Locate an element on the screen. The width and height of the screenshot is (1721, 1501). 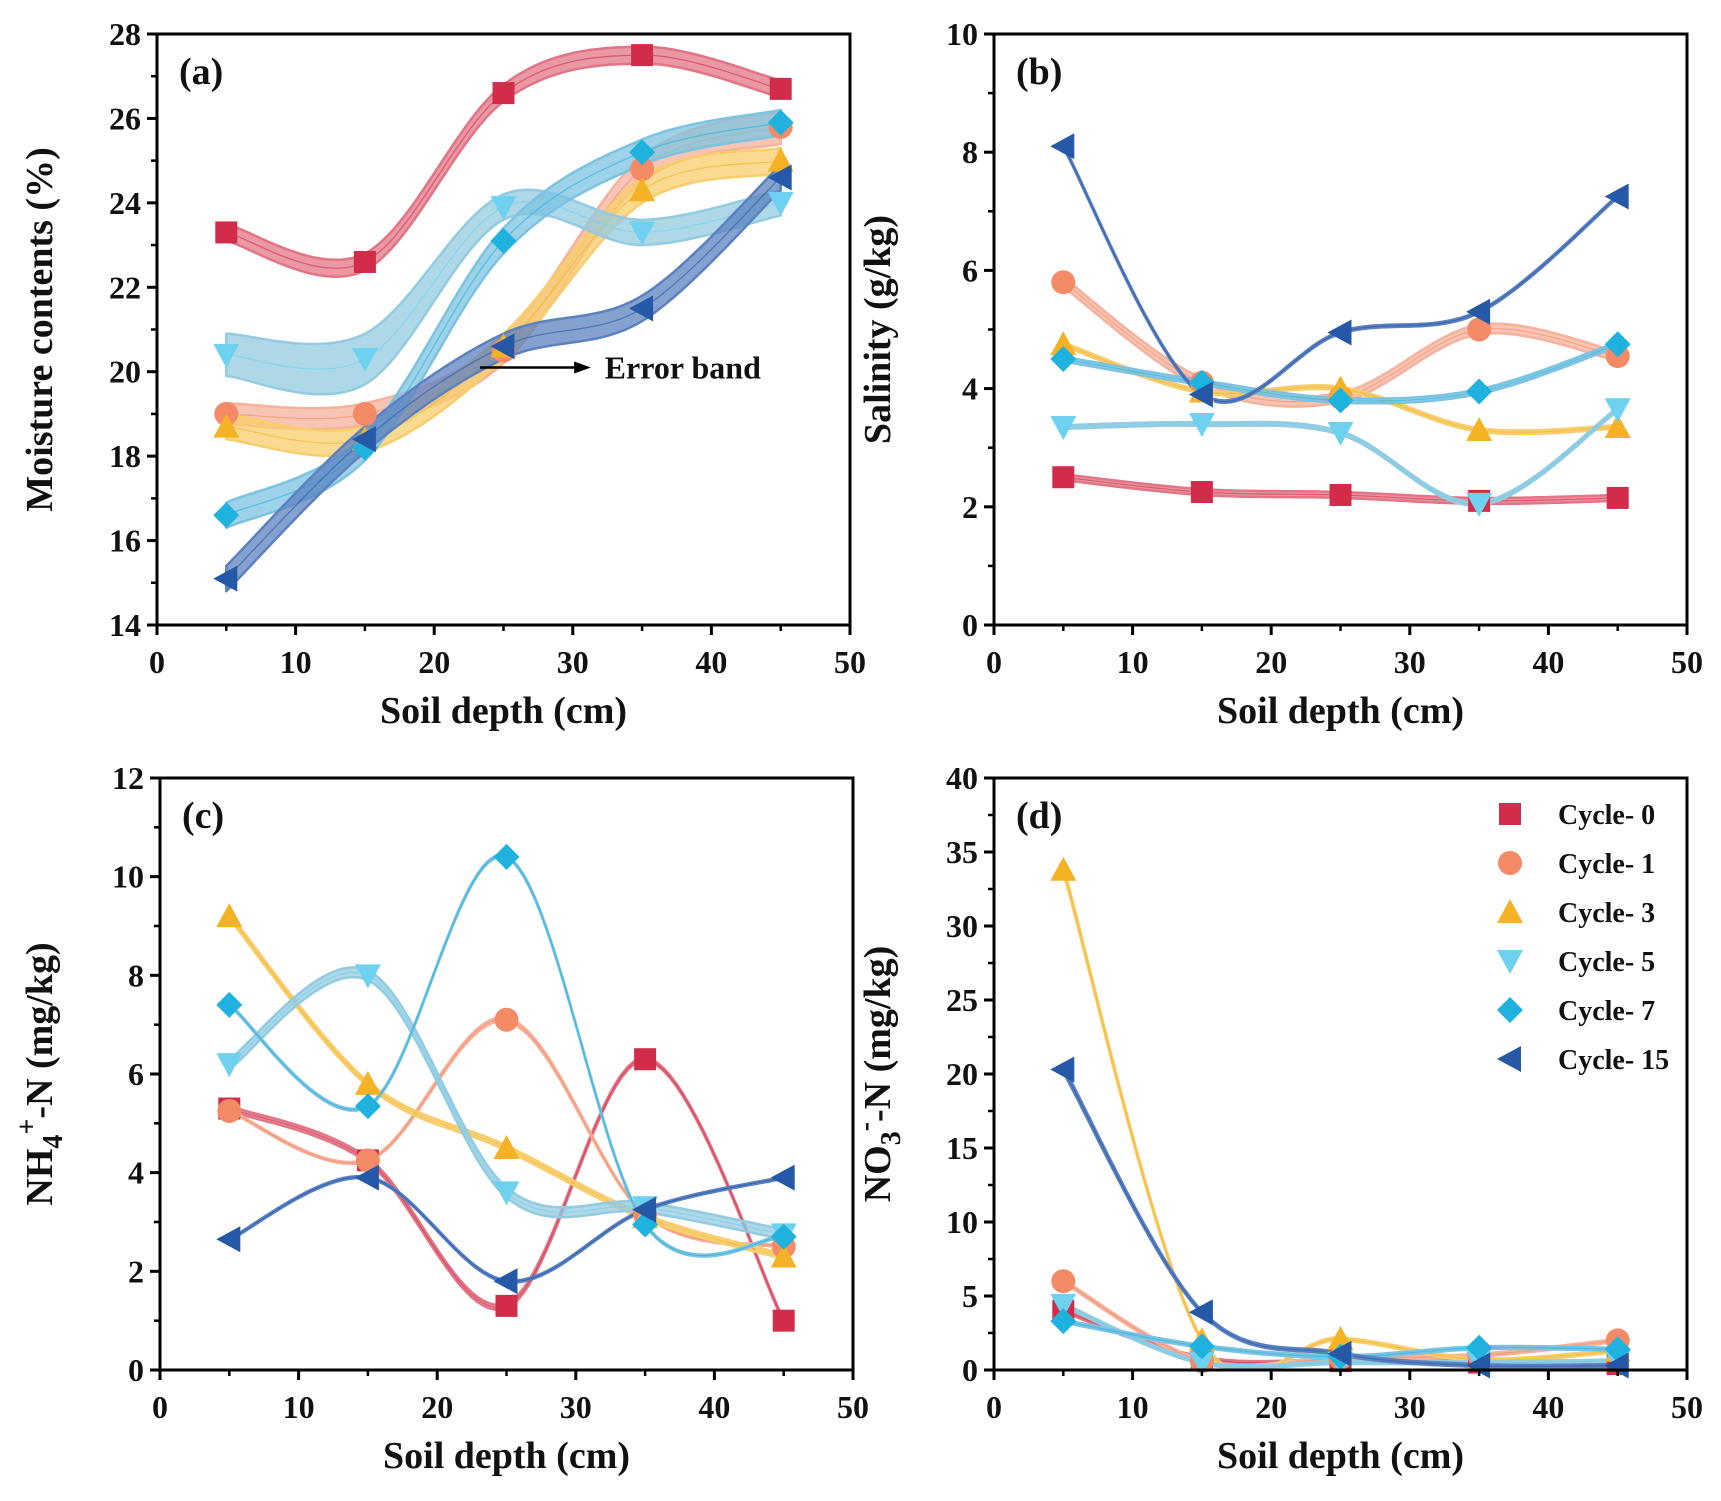
y-tick-label: 15 is located at coordinates (962, 1148).